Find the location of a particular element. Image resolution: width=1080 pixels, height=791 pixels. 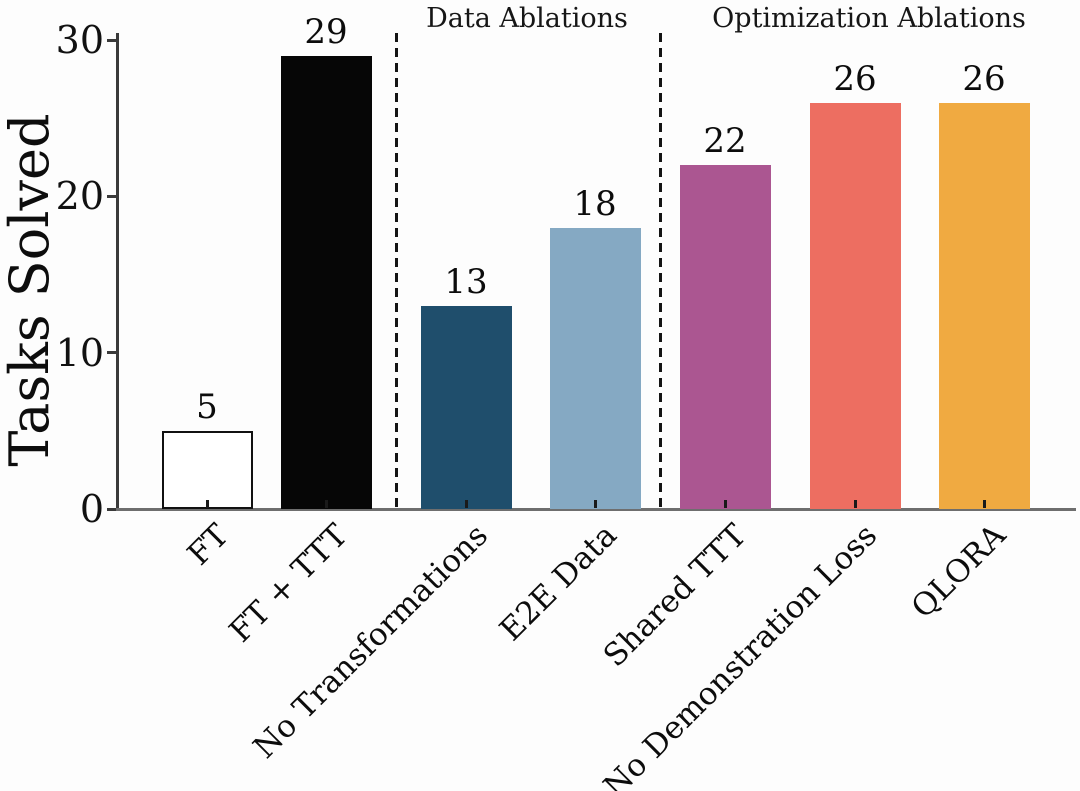

section-title-optimization-ablations: Optimization Ablations is located at coordinates (869, 18).